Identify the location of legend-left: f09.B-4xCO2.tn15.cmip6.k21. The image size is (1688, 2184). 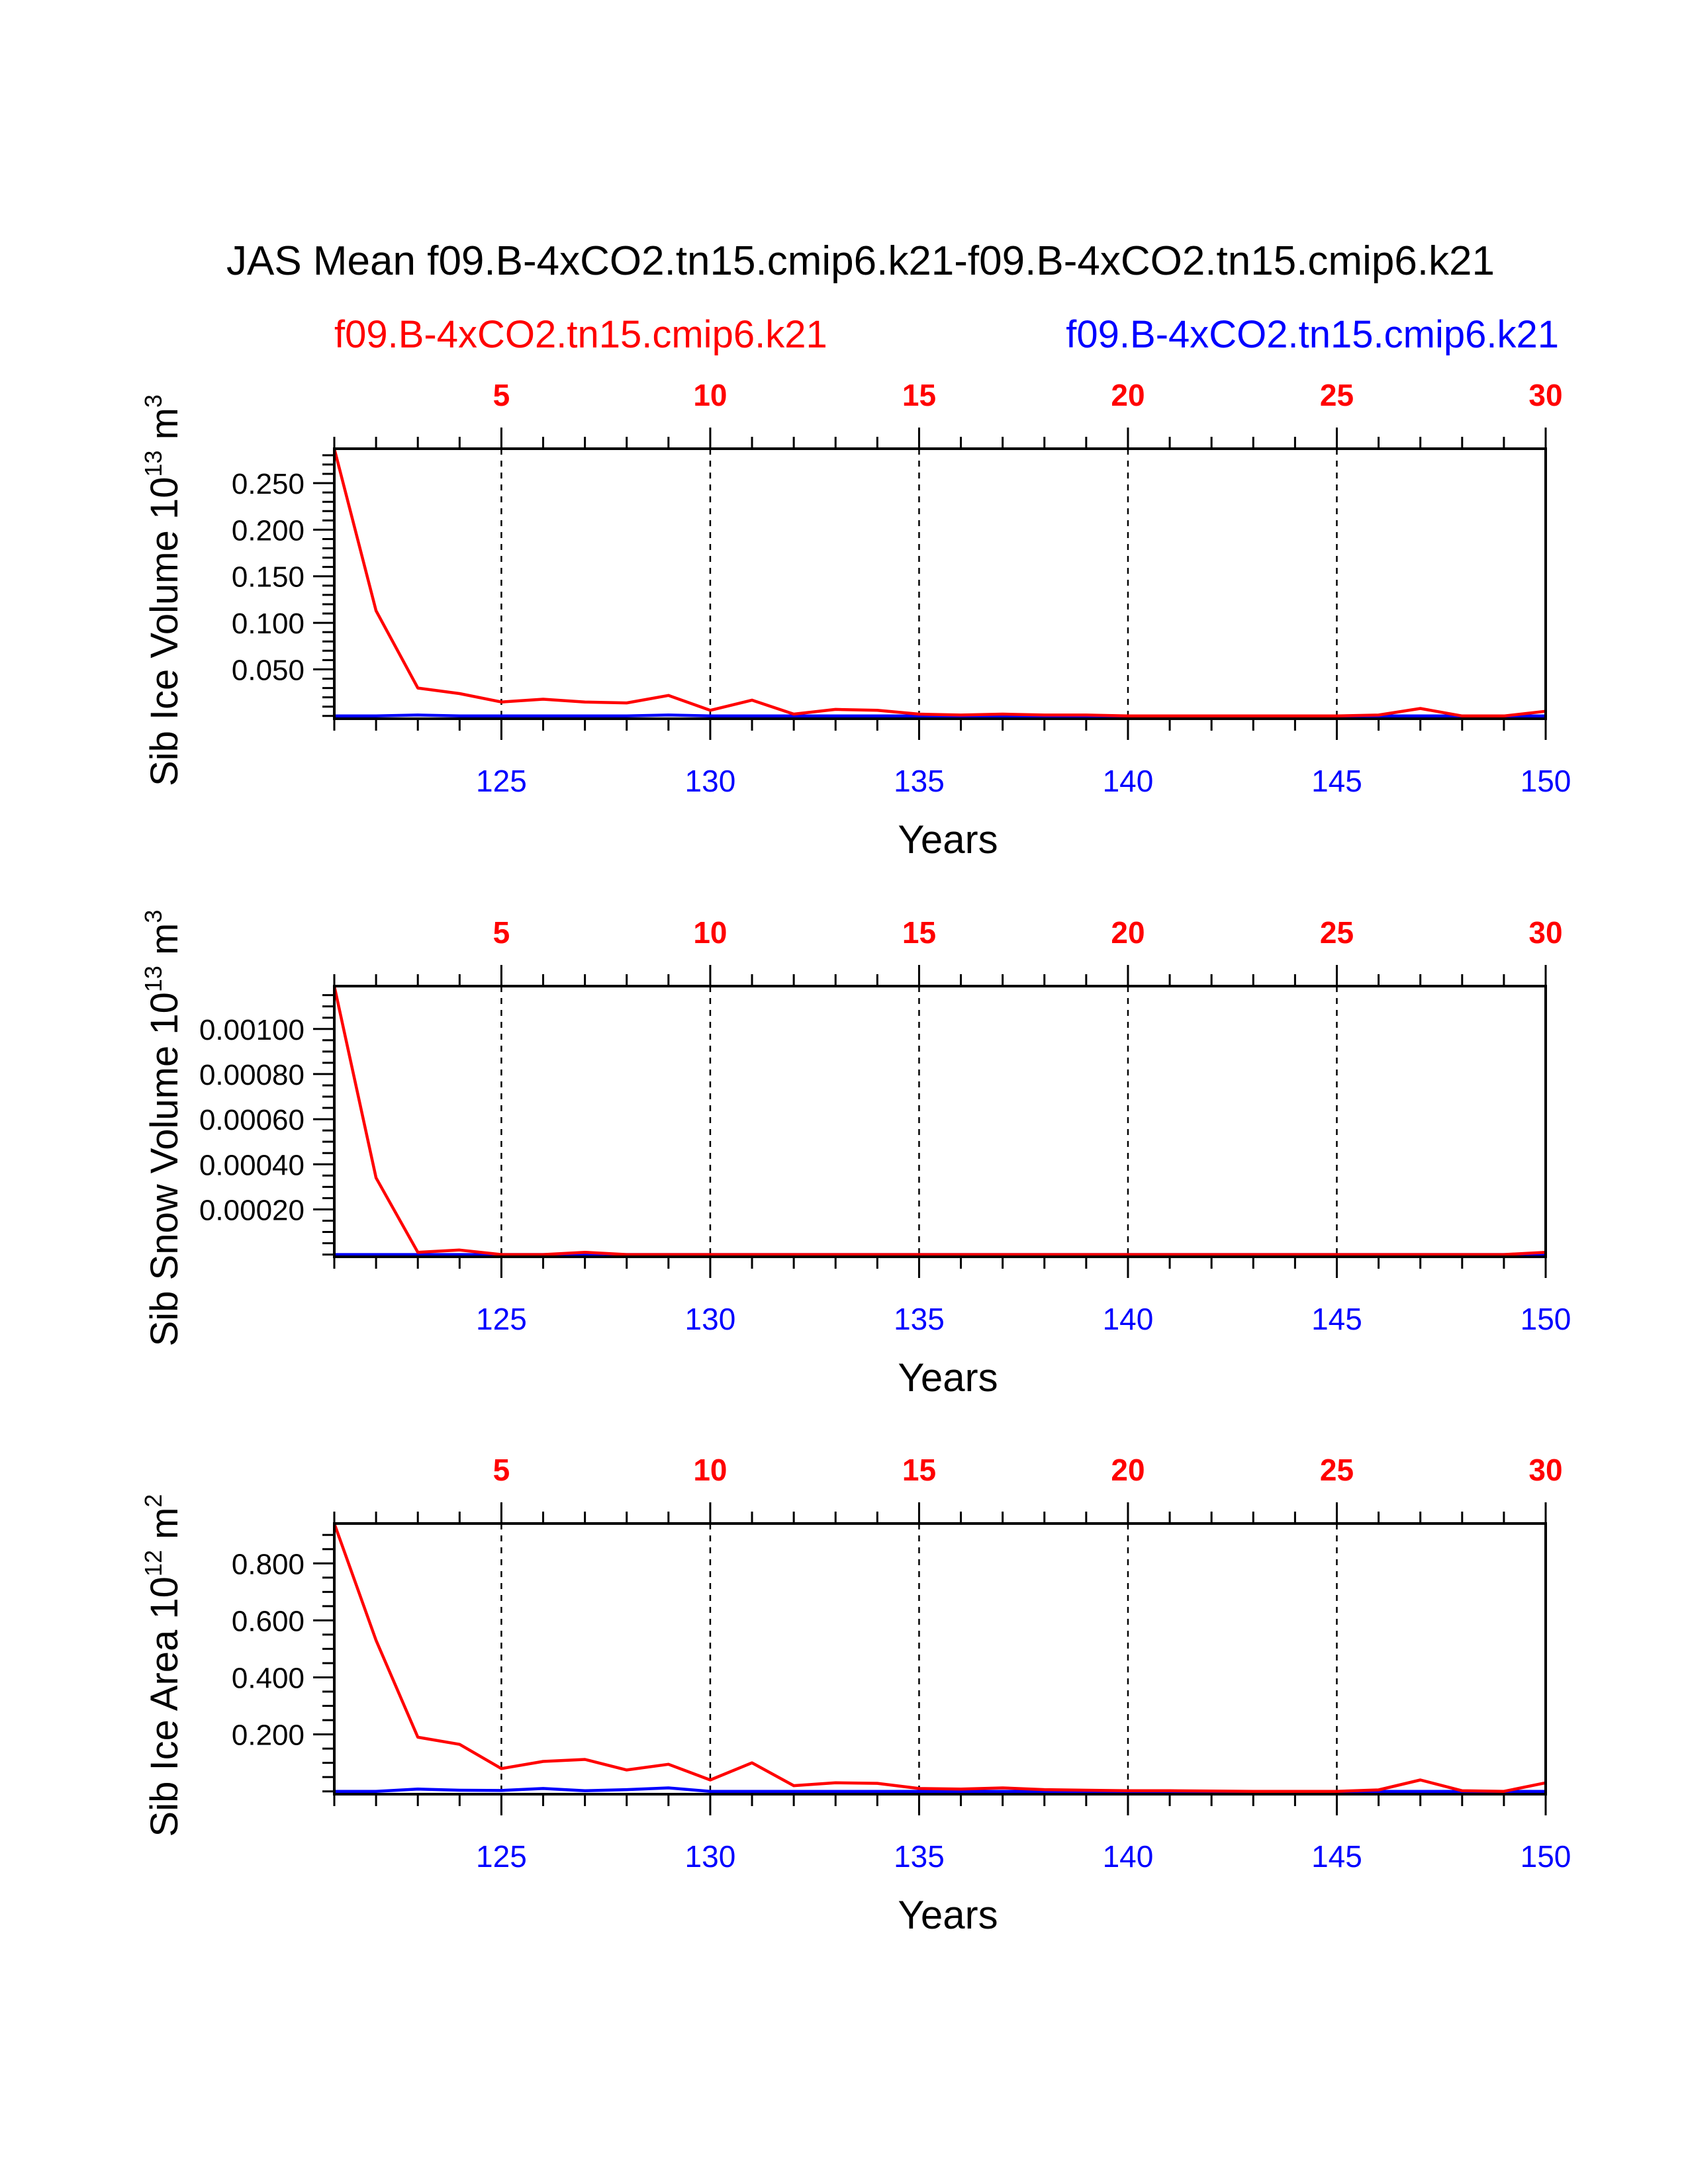
(580, 334).